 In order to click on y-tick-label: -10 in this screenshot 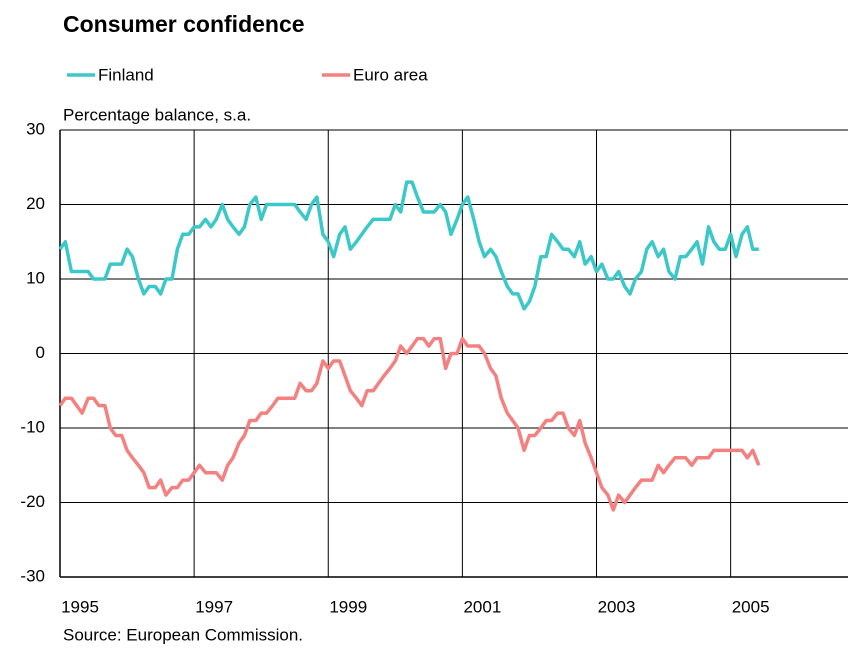, I will do `click(32, 426)`.